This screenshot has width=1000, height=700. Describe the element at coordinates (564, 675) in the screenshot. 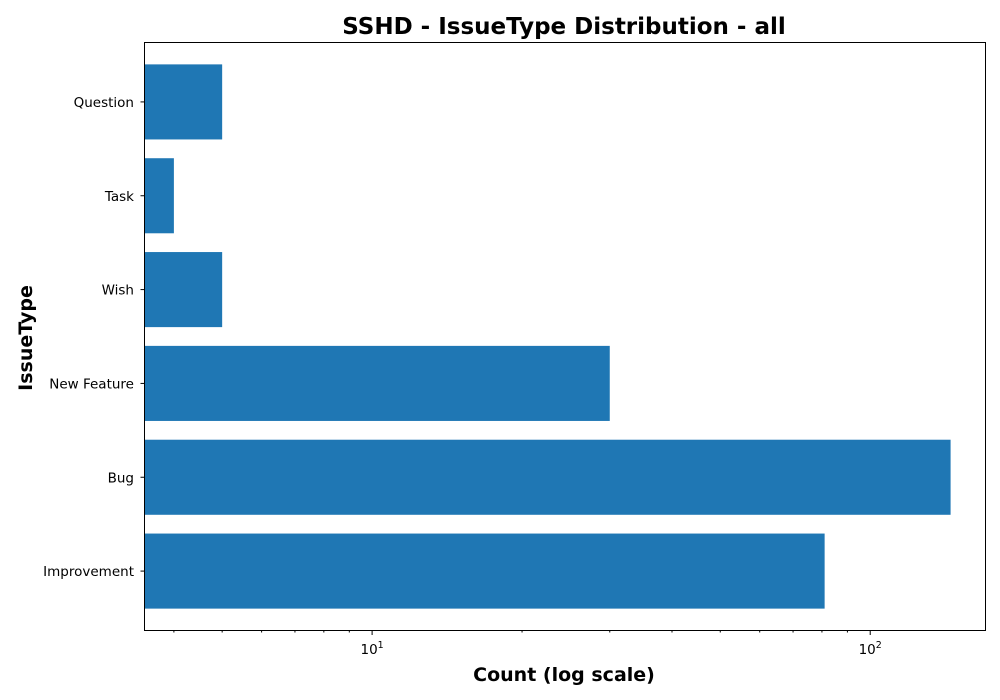

I see `x-axis-label: Count (log scale)` at that location.